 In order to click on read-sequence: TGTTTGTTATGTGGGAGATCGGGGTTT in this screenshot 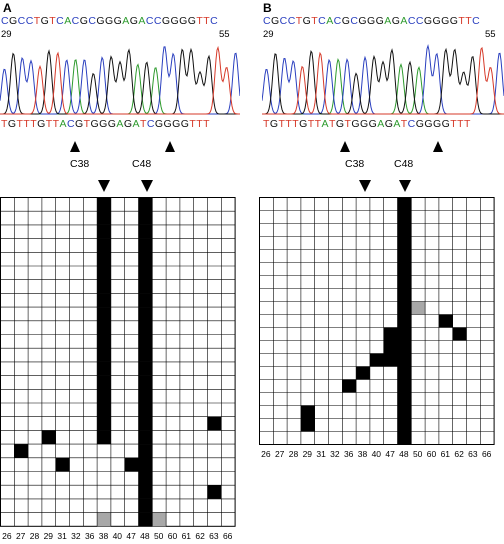, I will do `click(367, 124)`.